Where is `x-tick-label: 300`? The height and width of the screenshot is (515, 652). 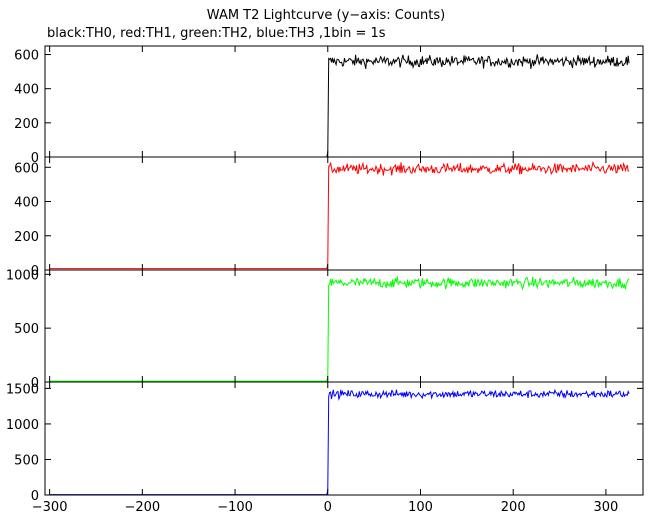
x-tick-label: 300 is located at coordinates (606, 507).